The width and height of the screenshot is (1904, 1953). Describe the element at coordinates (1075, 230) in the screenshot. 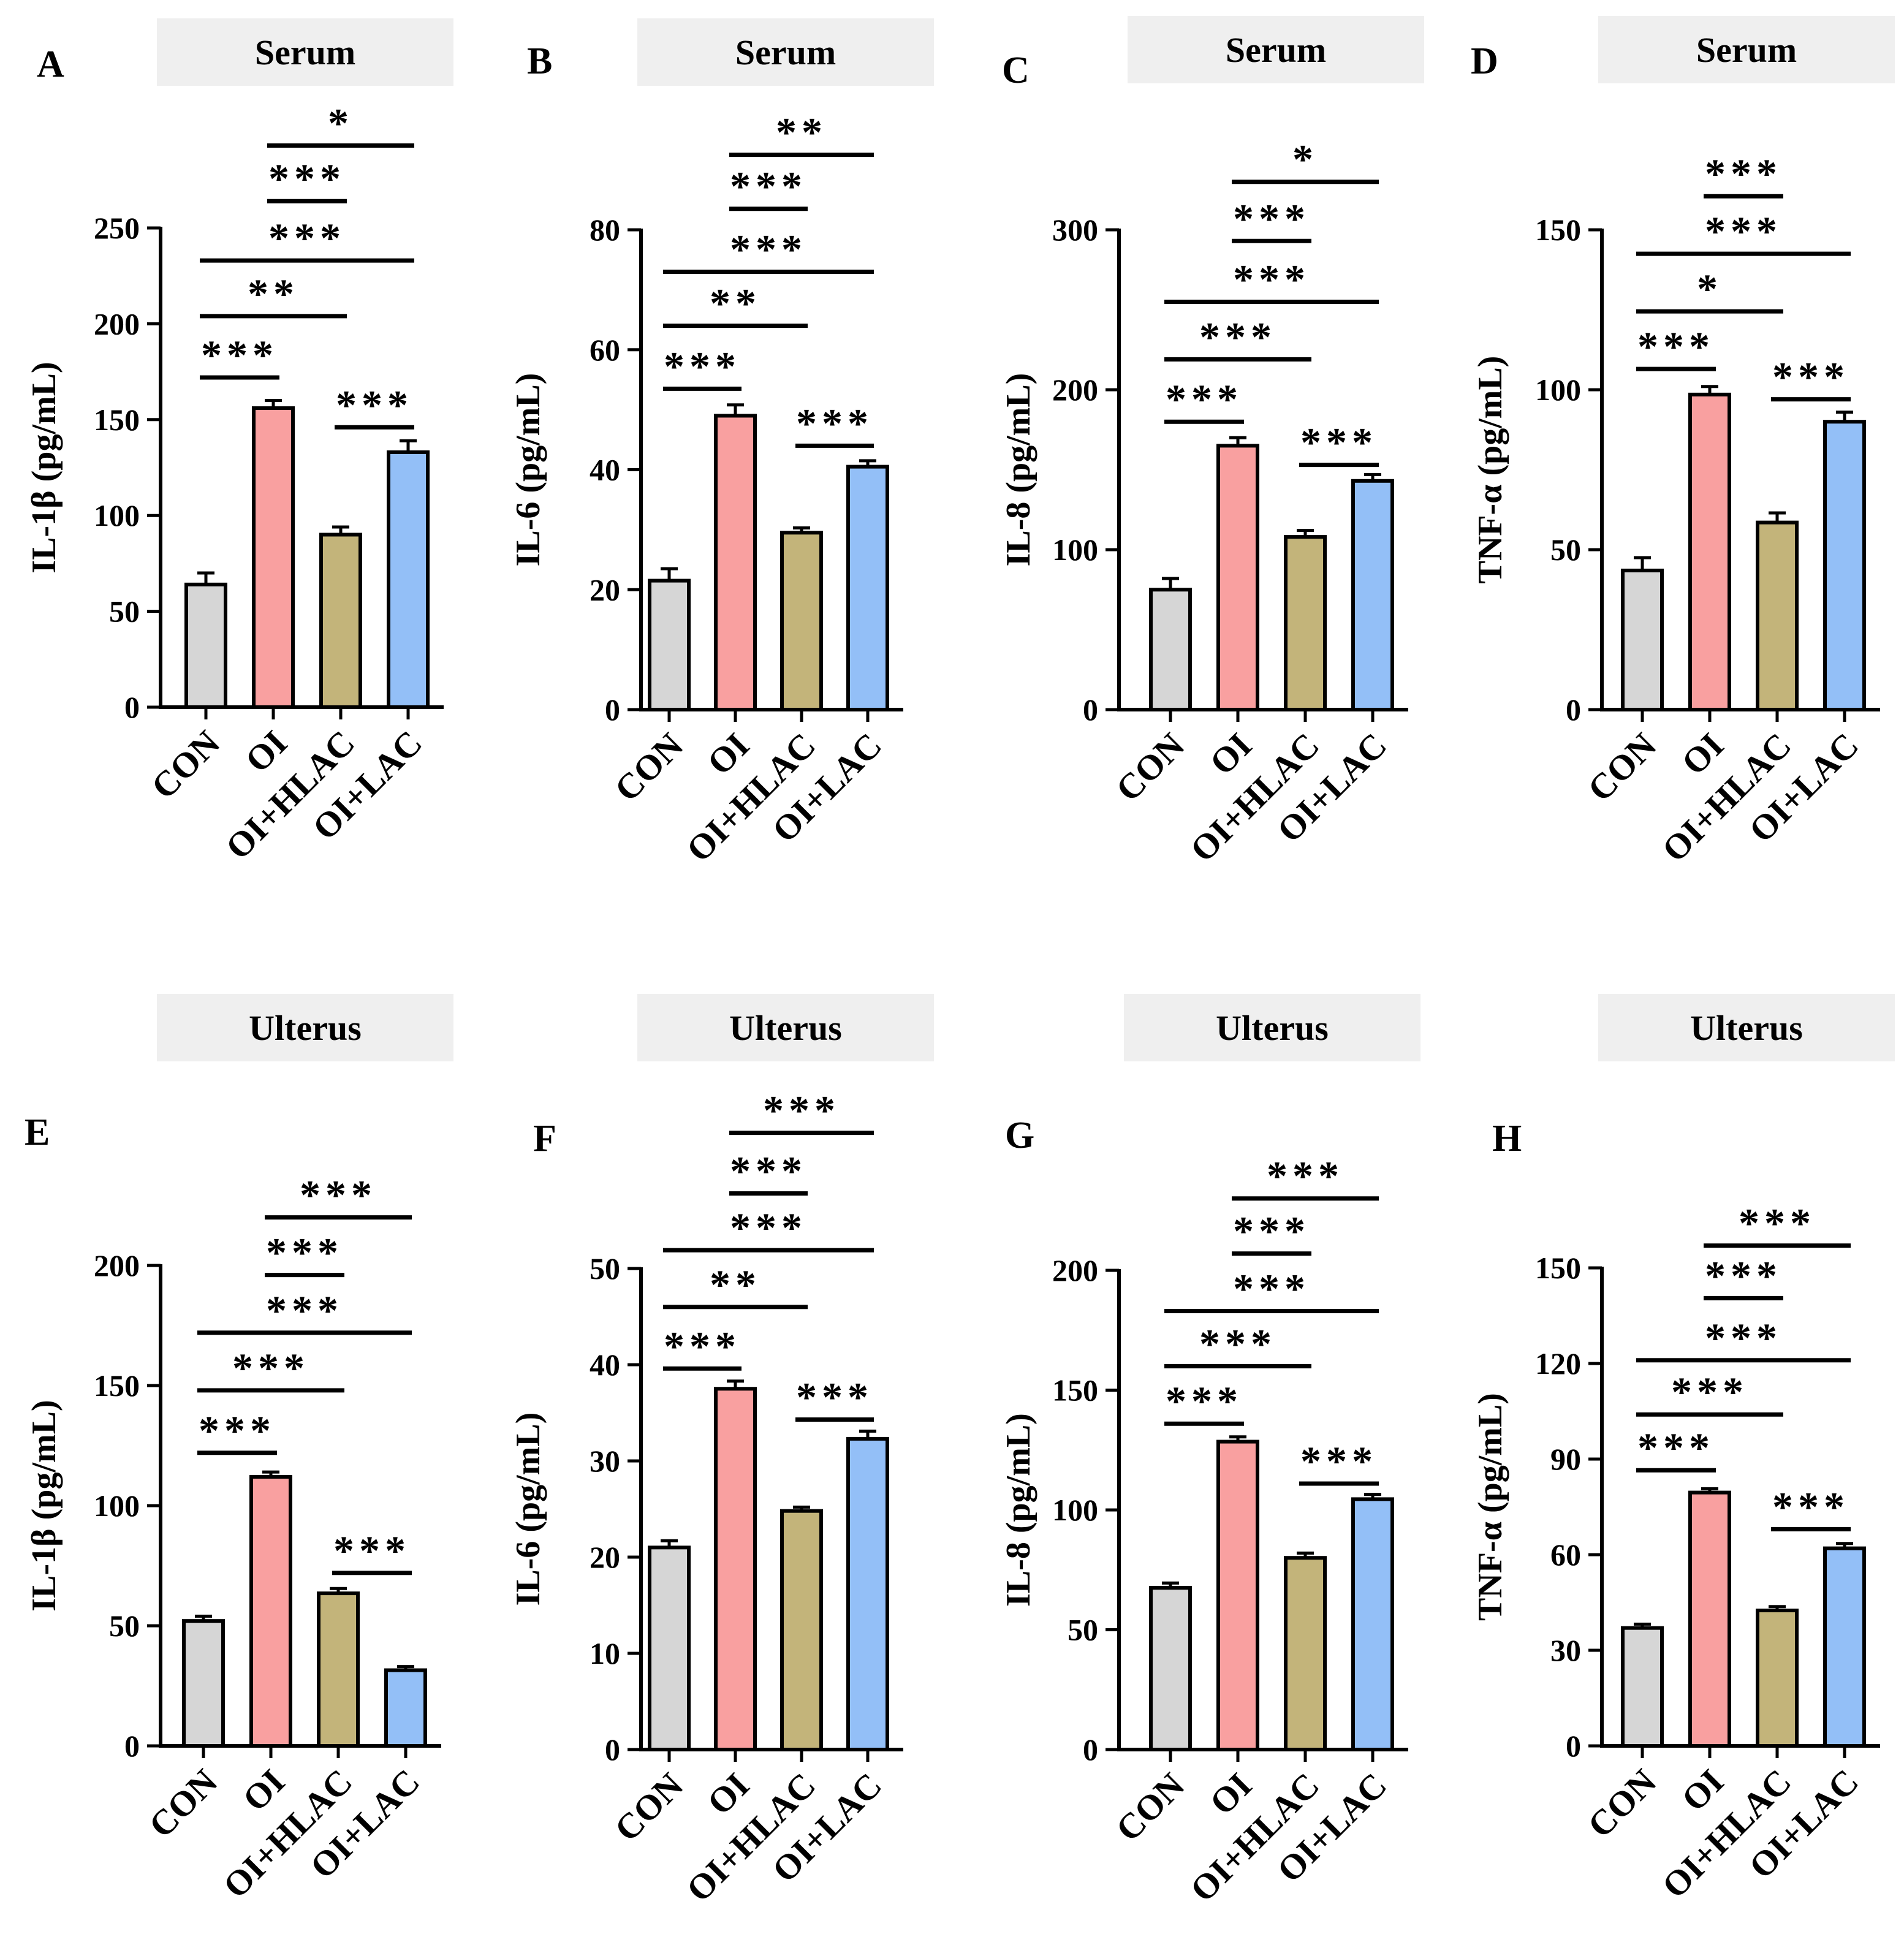

I see `y-tick-label: 300` at that location.